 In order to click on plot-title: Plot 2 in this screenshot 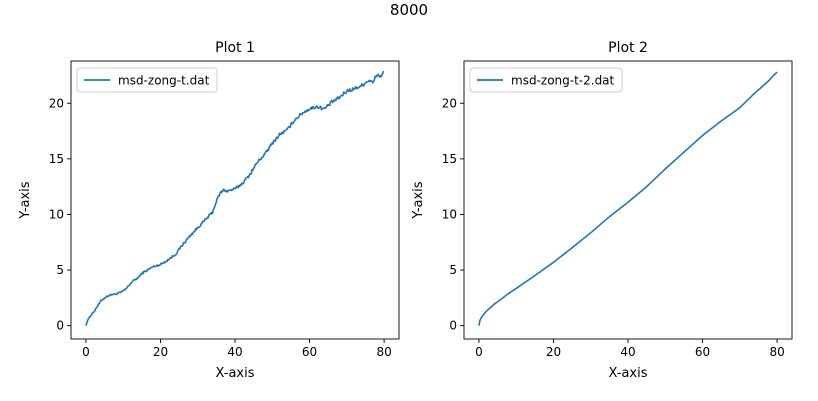, I will do `click(628, 48)`.